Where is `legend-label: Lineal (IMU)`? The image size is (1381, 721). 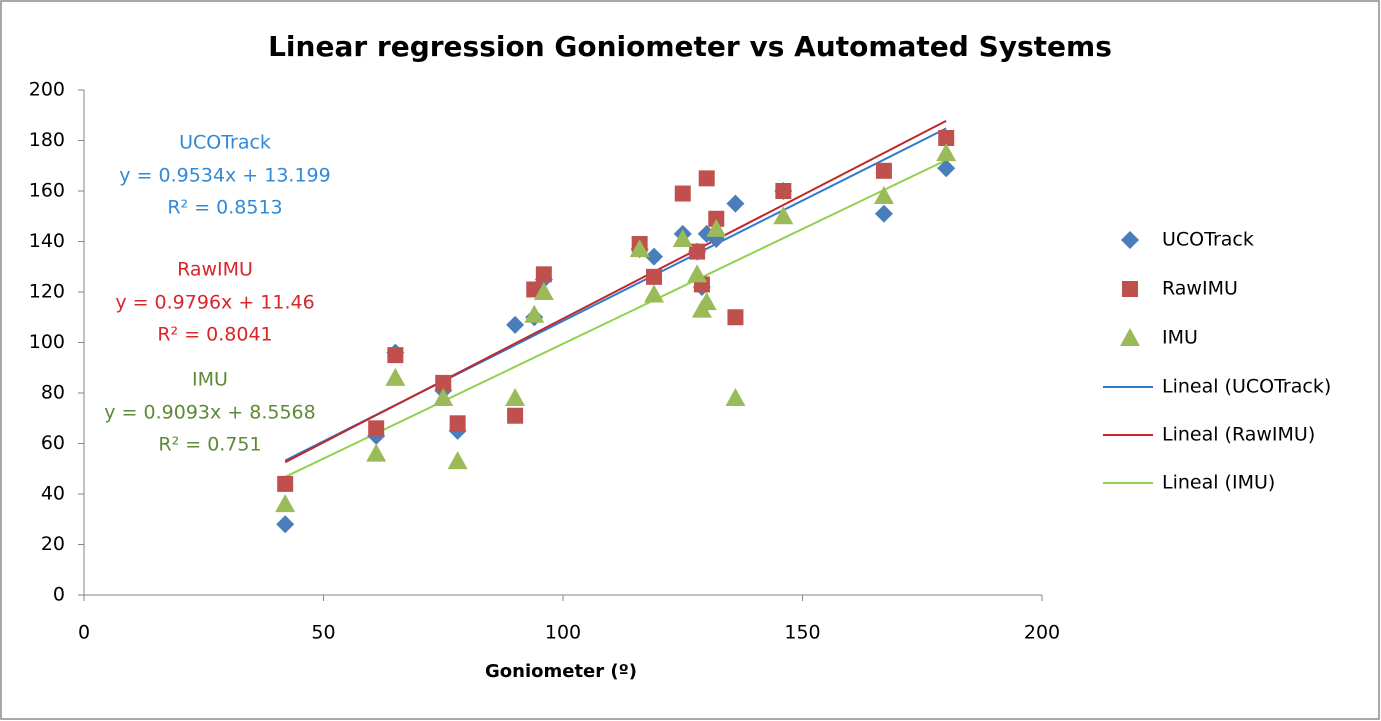 legend-label: Lineal (IMU) is located at coordinates (1218, 483).